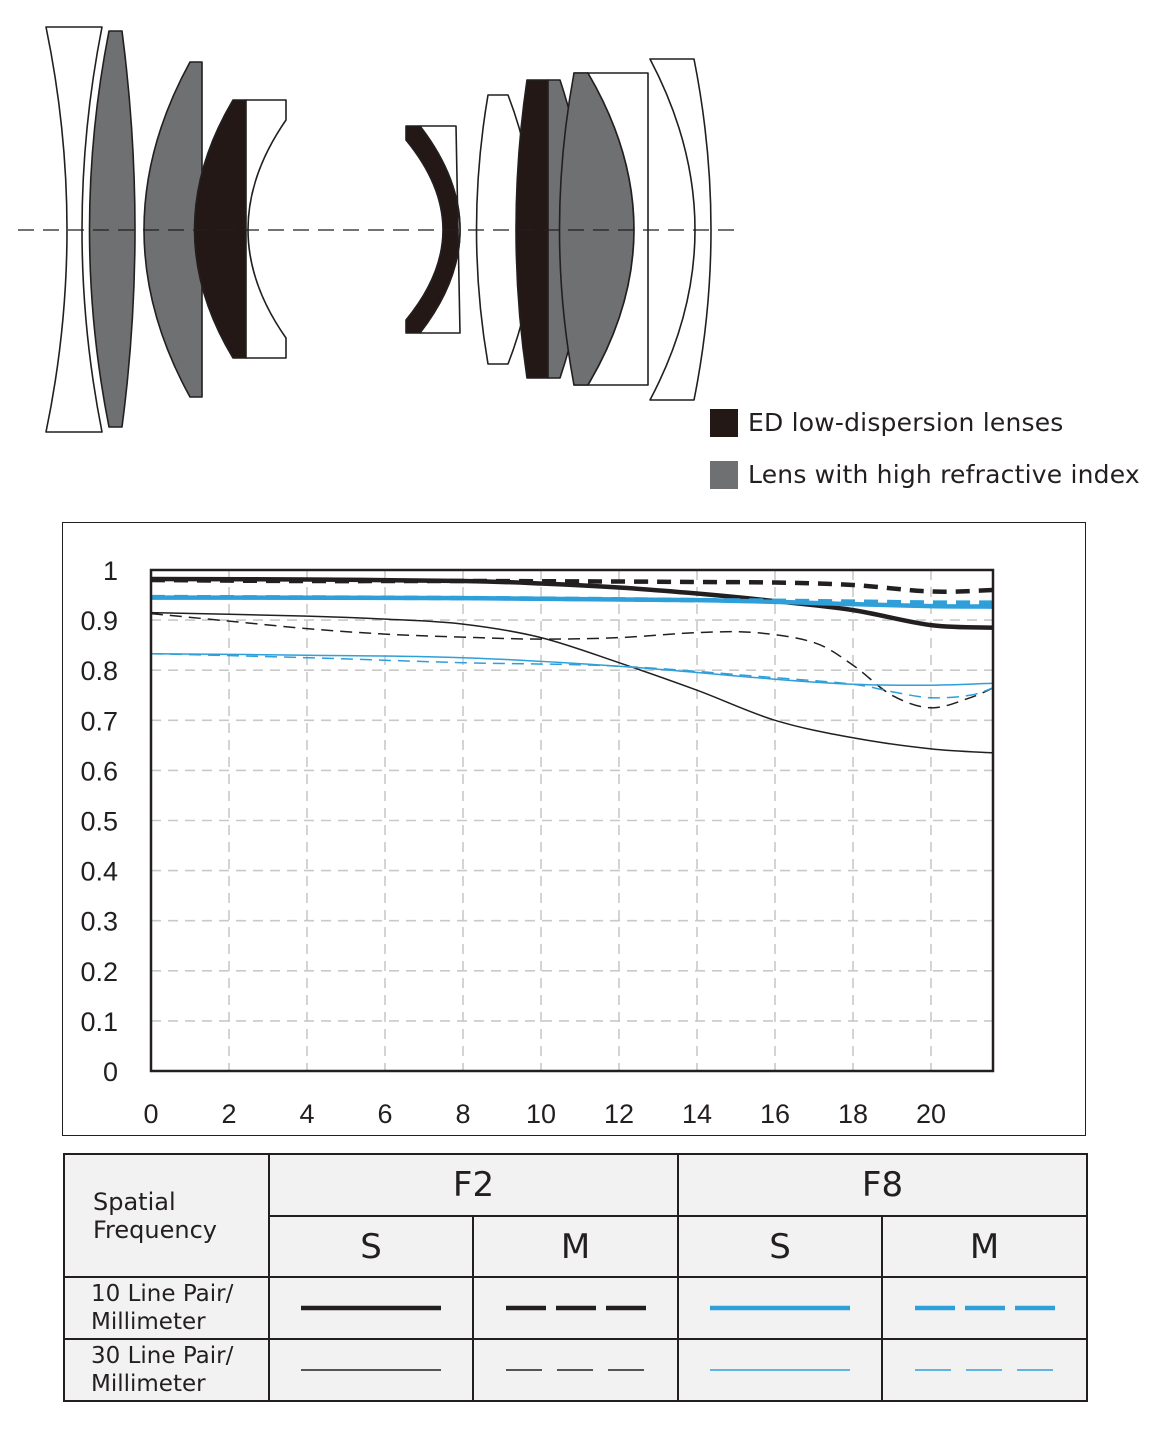 This screenshot has width=1152, height=1436. Describe the element at coordinates (724, 422) in the screenshot. I see `legend-swatch-ed` at that location.